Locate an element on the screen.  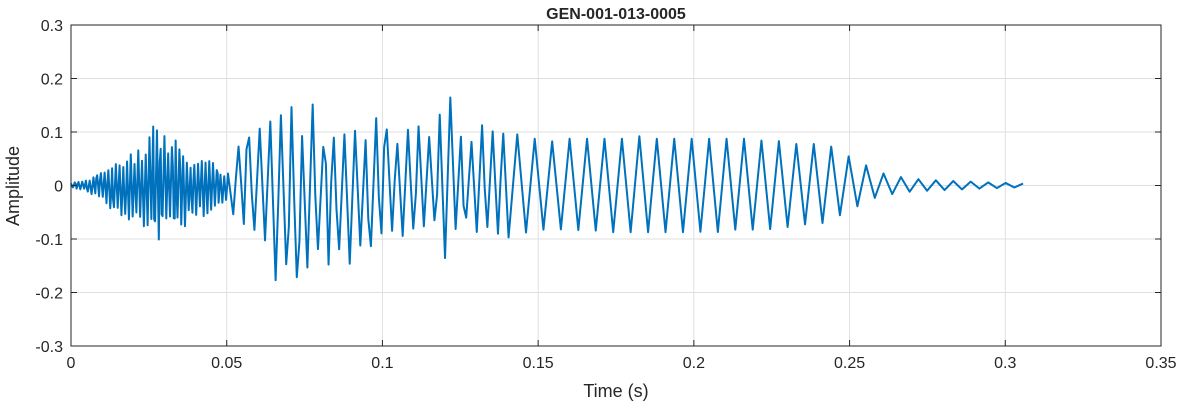
x-tick-label: 0.3 is located at coordinates (1005, 363).